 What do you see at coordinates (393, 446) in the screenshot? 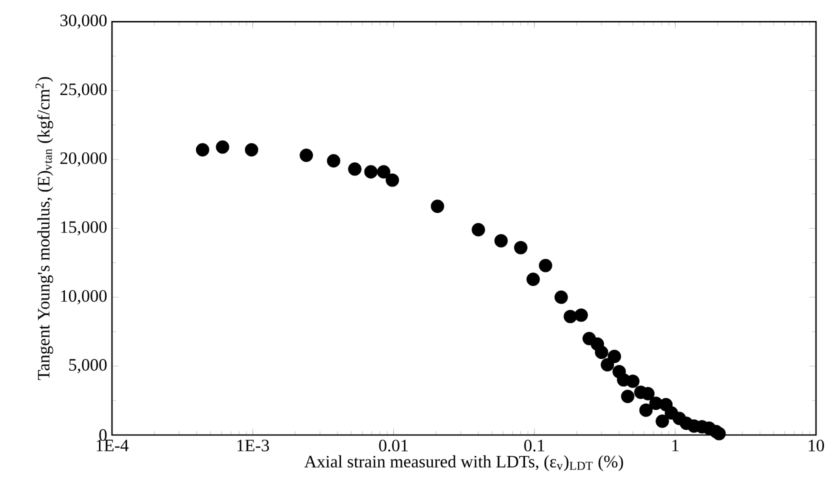
I see `x-tick-label: 0.01` at bounding box center [393, 446].